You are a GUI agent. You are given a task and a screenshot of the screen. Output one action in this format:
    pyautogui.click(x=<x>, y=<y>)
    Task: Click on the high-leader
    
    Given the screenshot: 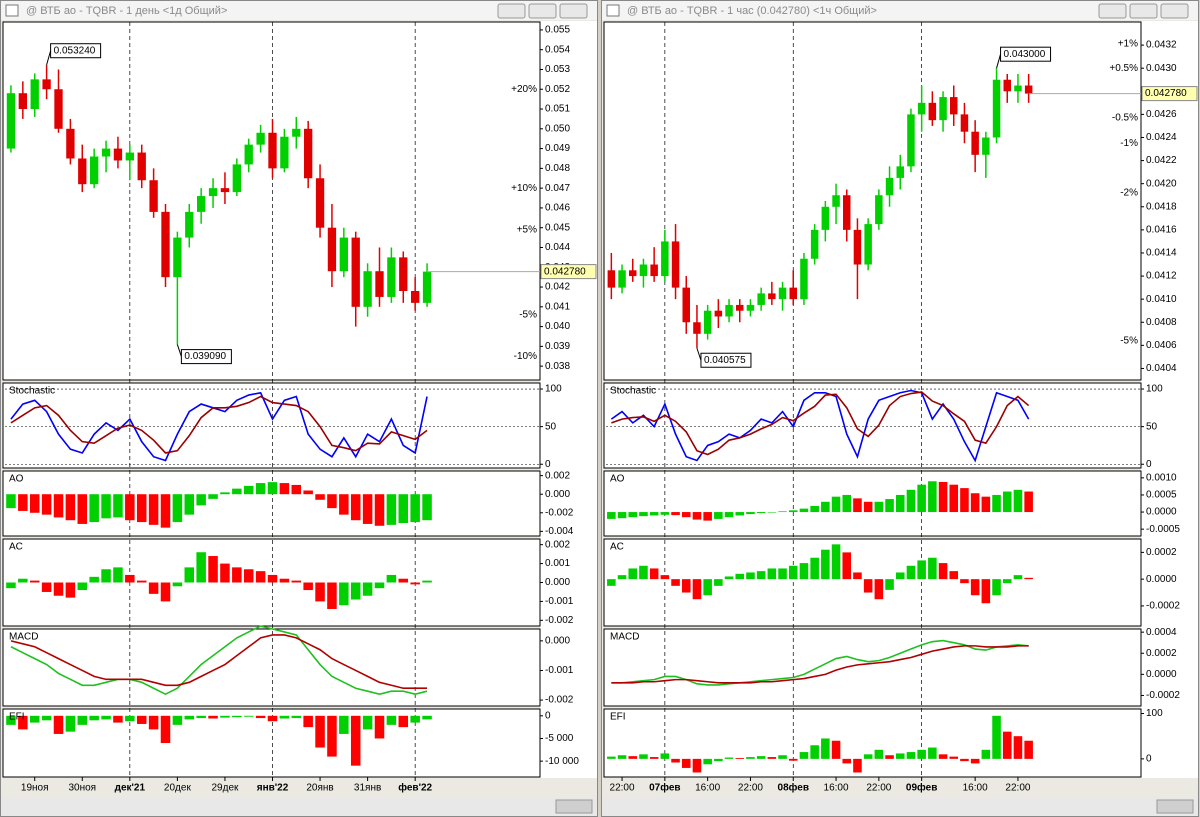 What is the action you would take?
    pyautogui.click(x=999, y=61)
    